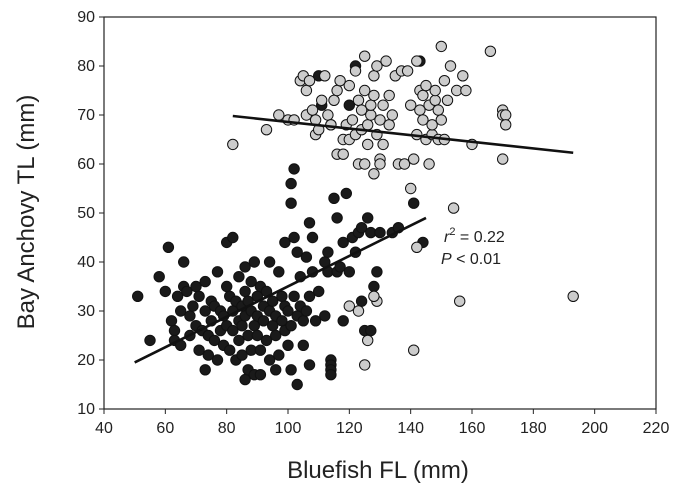 The image size is (698, 490). I want to click on y-tick-label: 40, so click(86, 262).